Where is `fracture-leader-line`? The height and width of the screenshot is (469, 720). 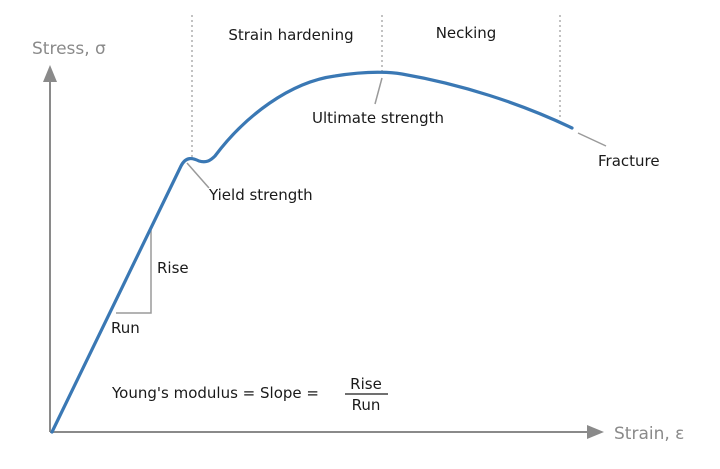
fracture-leader-line is located at coordinates (592, 139).